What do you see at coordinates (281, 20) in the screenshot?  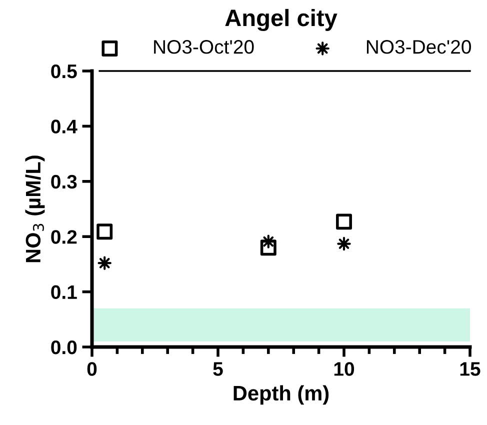 I see `chart-title: Angel city` at bounding box center [281, 20].